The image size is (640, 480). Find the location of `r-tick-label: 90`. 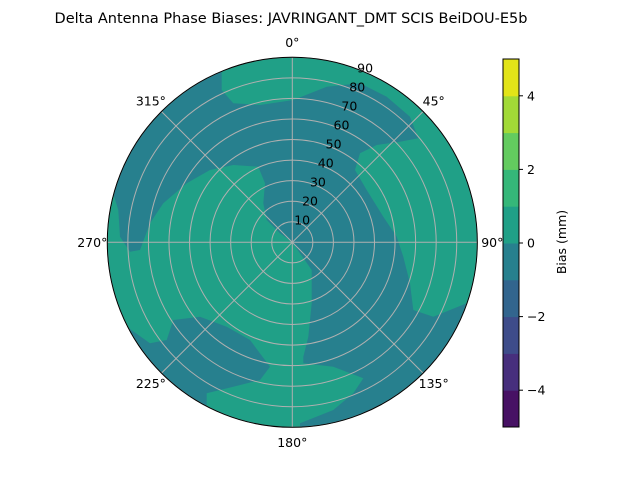

r-tick-label: 90 is located at coordinates (365, 67).